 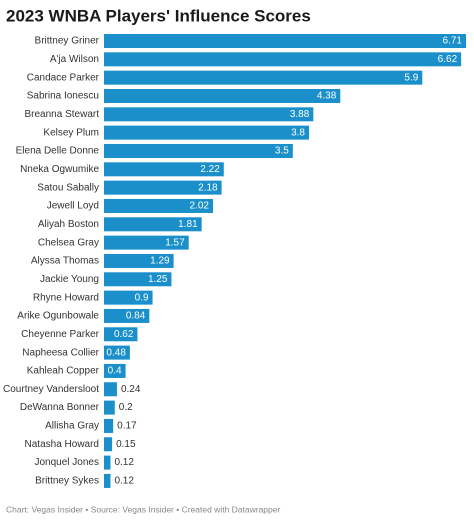 I want to click on category-label: Jackie Young, so click(x=69, y=279).